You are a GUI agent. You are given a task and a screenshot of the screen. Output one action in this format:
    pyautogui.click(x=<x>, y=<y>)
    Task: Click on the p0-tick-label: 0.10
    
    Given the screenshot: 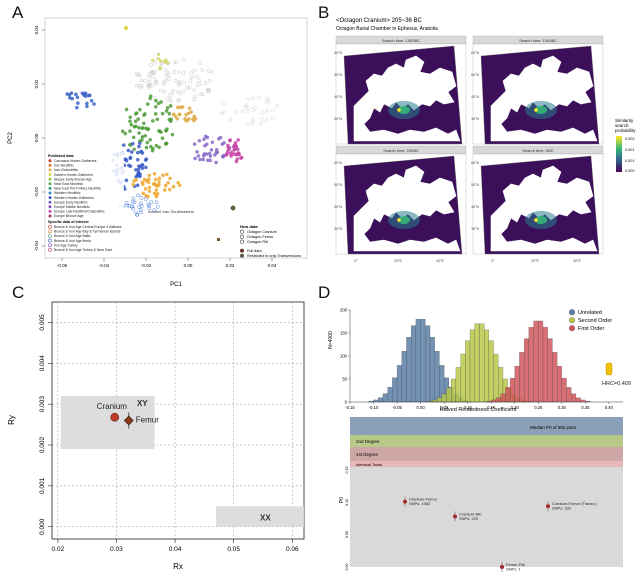 What is the action you would take?
    pyautogui.click(x=347, y=502)
    